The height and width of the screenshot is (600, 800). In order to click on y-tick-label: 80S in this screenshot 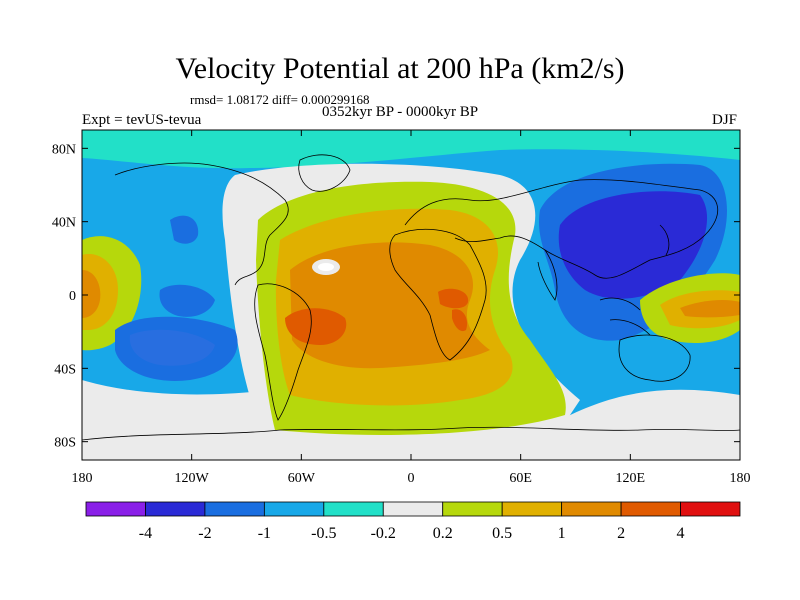, I will do `click(65, 443)`.